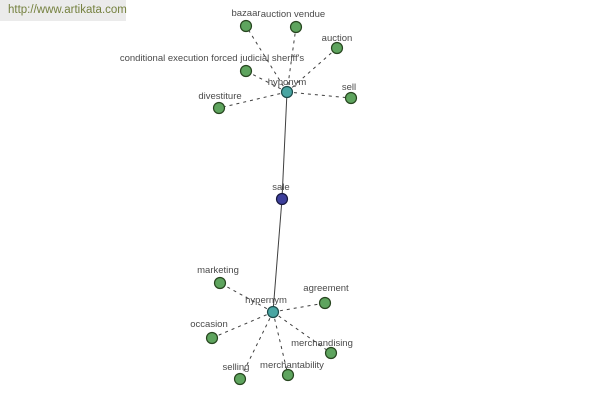 Image resolution: width=600 pixels, height=400 pixels. Describe the element at coordinates (219, 108) in the screenshot. I see `node-divestiture` at that location.